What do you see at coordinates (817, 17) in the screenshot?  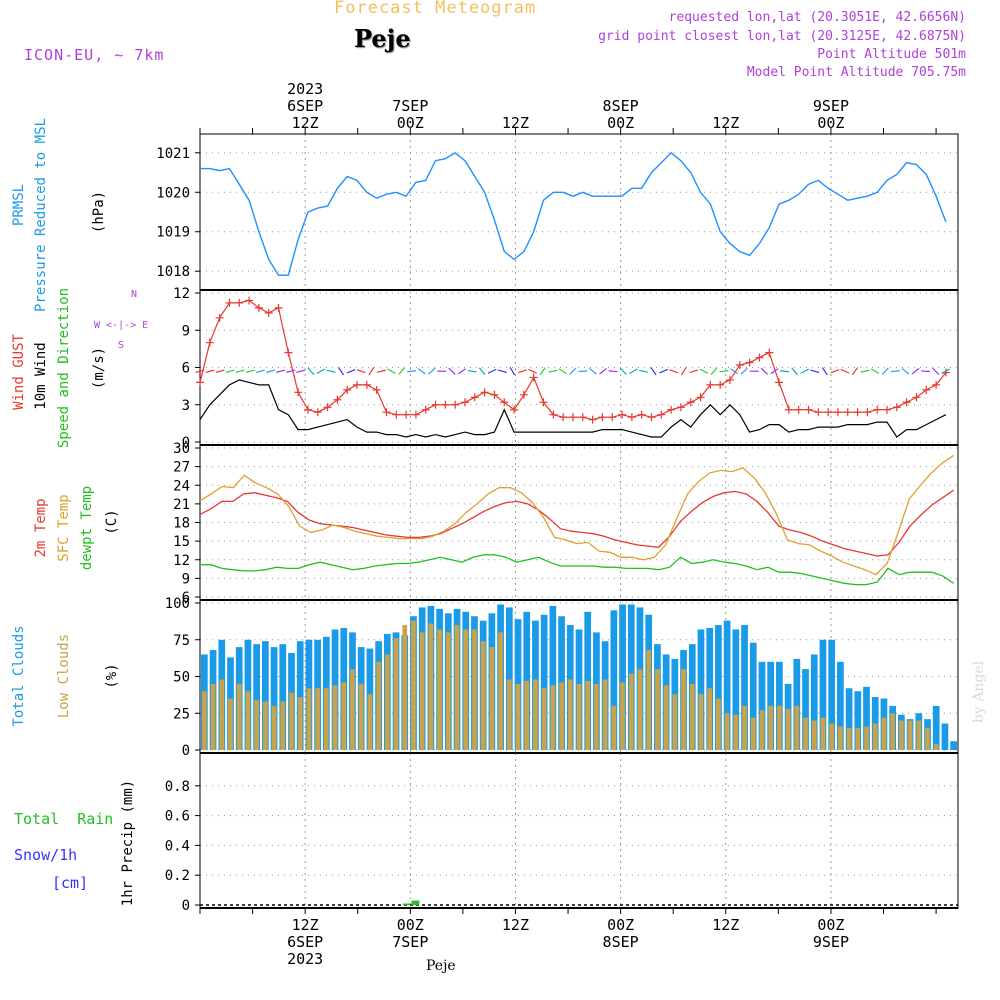 I see `requested-point: requested lon,lat (20.3051E, 42.6656N)` at bounding box center [817, 17].